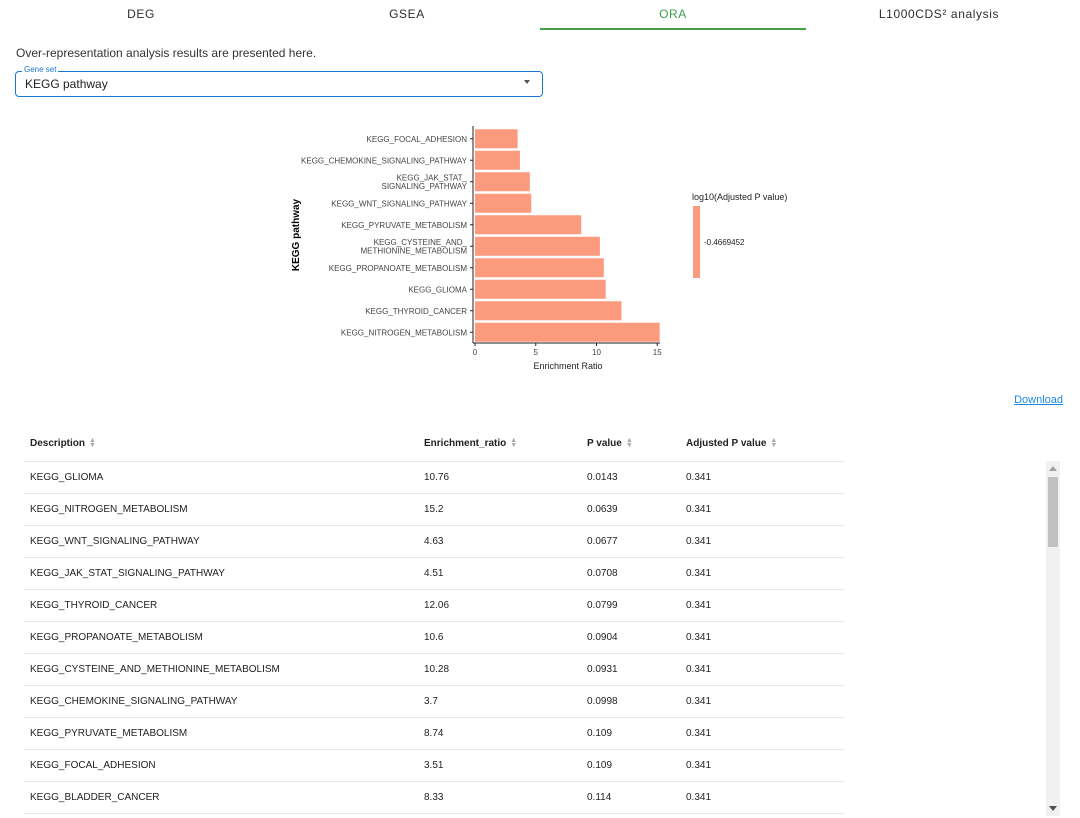  What do you see at coordinates (417, 139) in the screenshot?
I see `category-label: KEGG_FOCAL_ADHESION` at bounding box center [417, 139].